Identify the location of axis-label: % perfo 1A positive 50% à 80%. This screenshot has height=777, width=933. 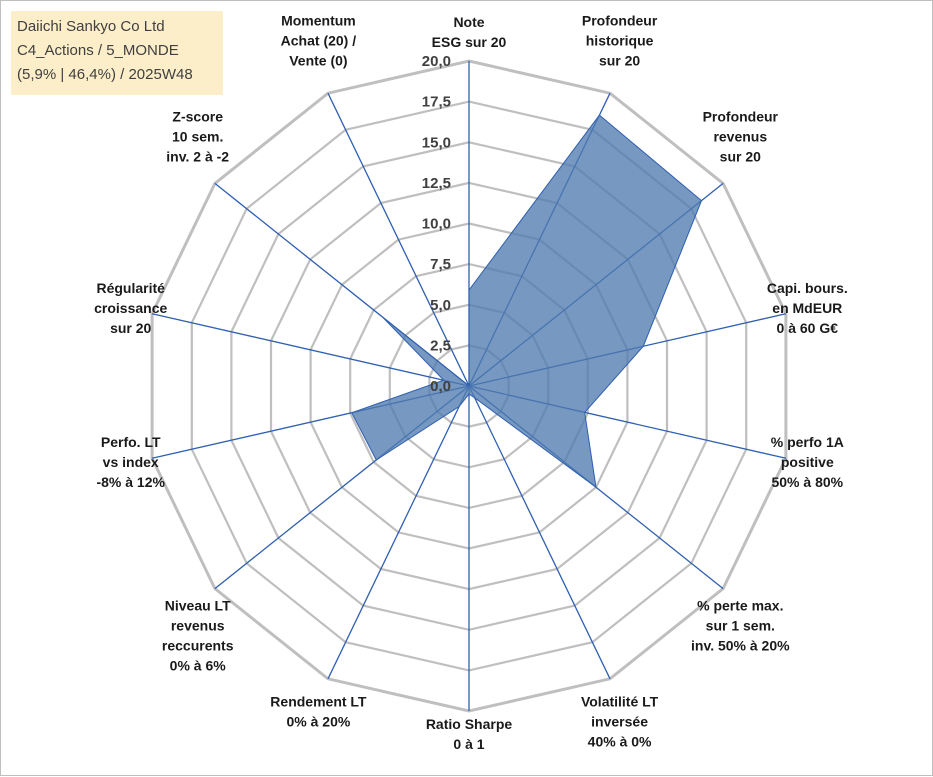
(807, 462).